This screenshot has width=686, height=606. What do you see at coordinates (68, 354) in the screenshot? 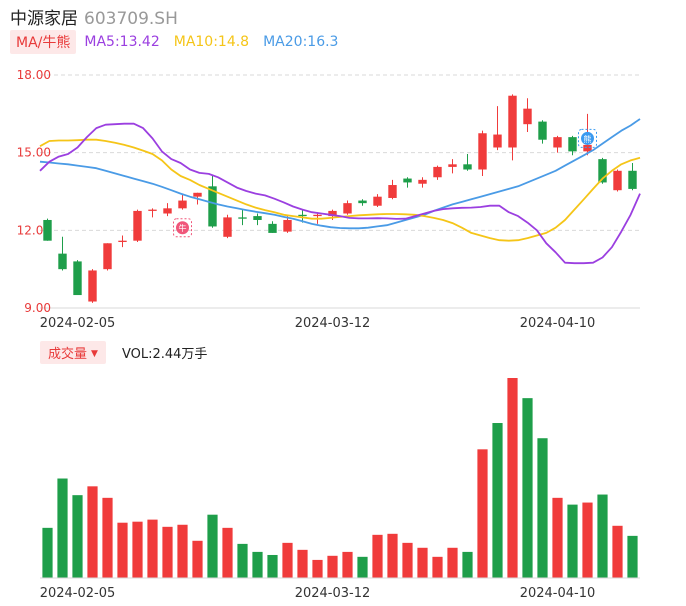
I see `volume-toggle-label: 成交量` at bounding box center [68, 354].